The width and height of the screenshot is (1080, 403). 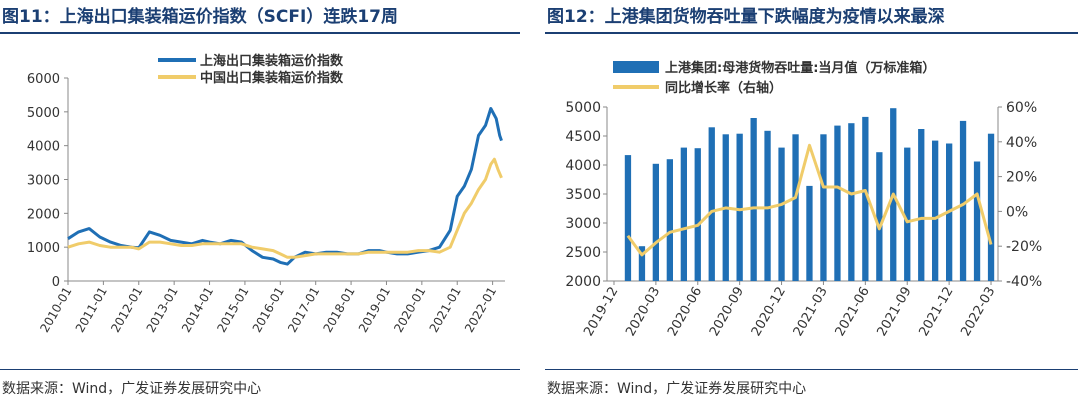 What do you see at coordinates (126, 310) in the screenshot?
I see `x-tick-label: 2012-01` at bounding box center [126, 310].